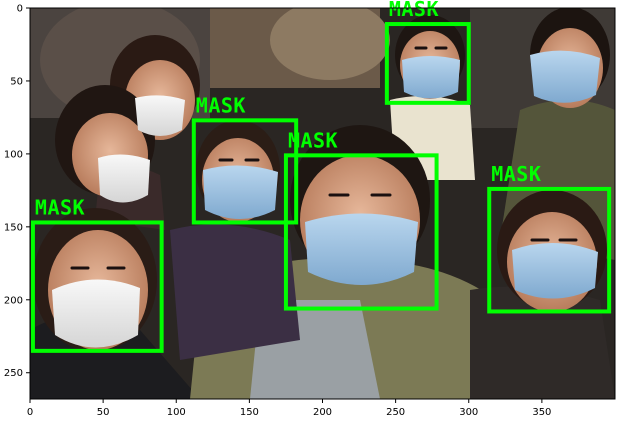  I want to click on y-tick-label: 0, so click(20, 9).